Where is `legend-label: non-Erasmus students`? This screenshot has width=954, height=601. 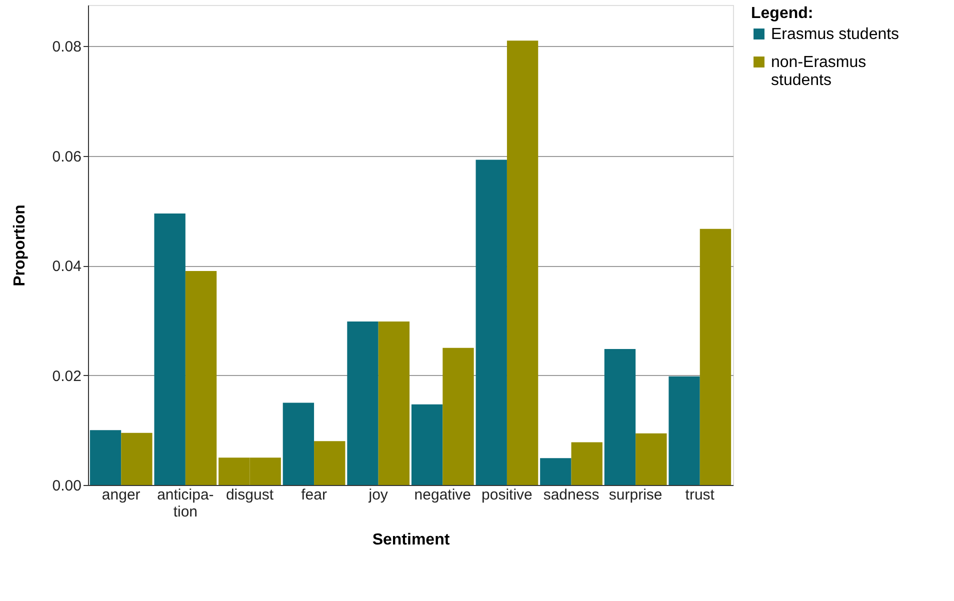
legend-label: non-Erasmus students is located at coordinates (818, 71).